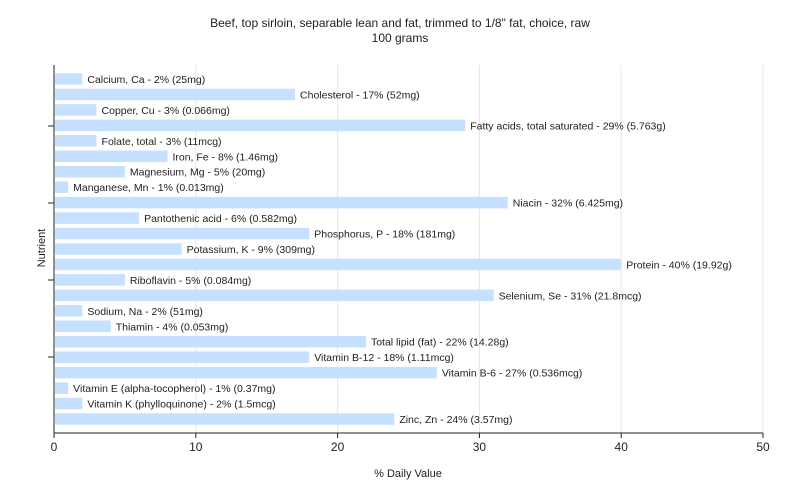  Describe the element at coordinates (408, 474) in the screenshot. I see `x-axis-label: % Daily Value` at that location.